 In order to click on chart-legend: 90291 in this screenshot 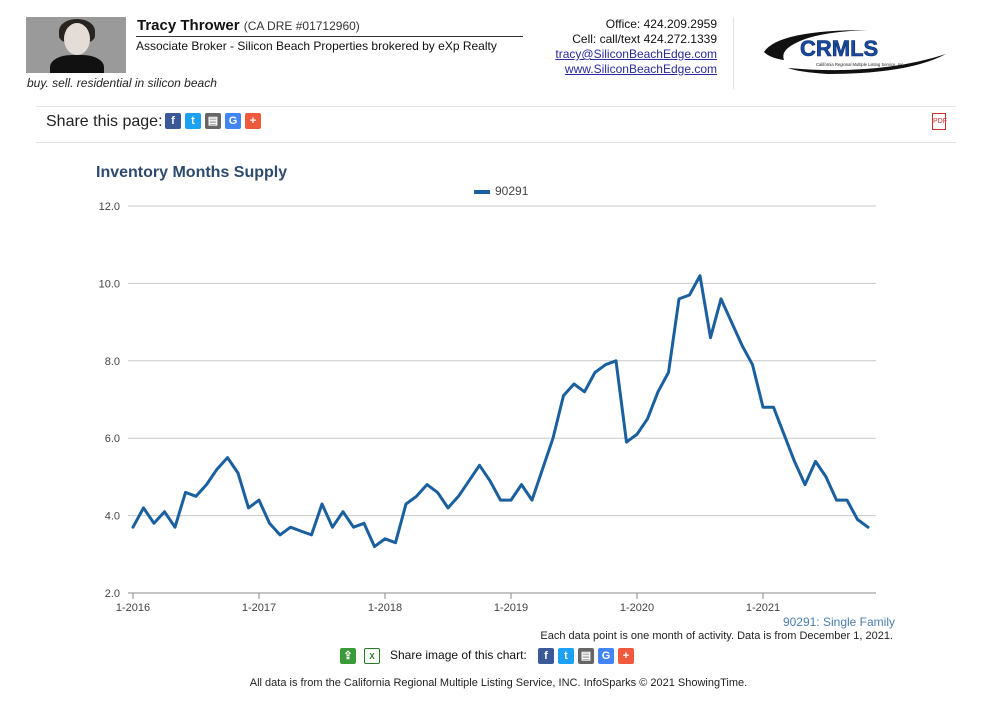, I will do `click(501, 191)`.